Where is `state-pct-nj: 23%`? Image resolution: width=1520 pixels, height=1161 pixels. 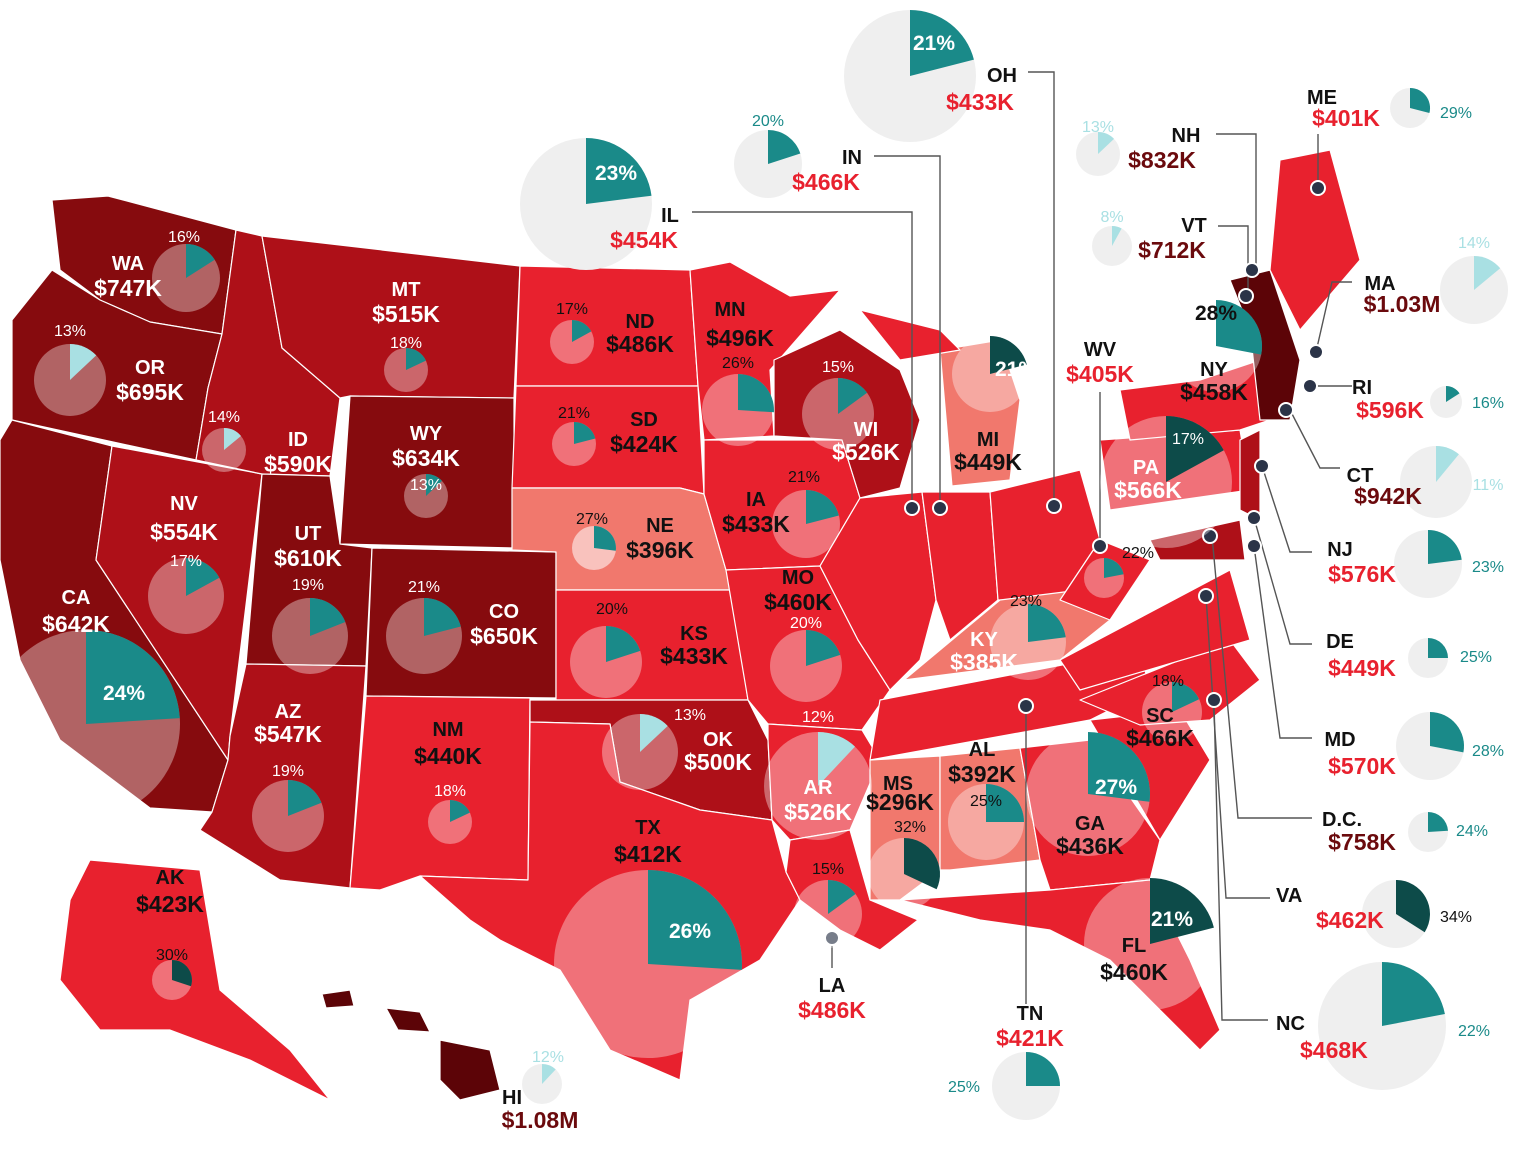 state-pct-nj: 23% is located at coordinates (1488, 567).